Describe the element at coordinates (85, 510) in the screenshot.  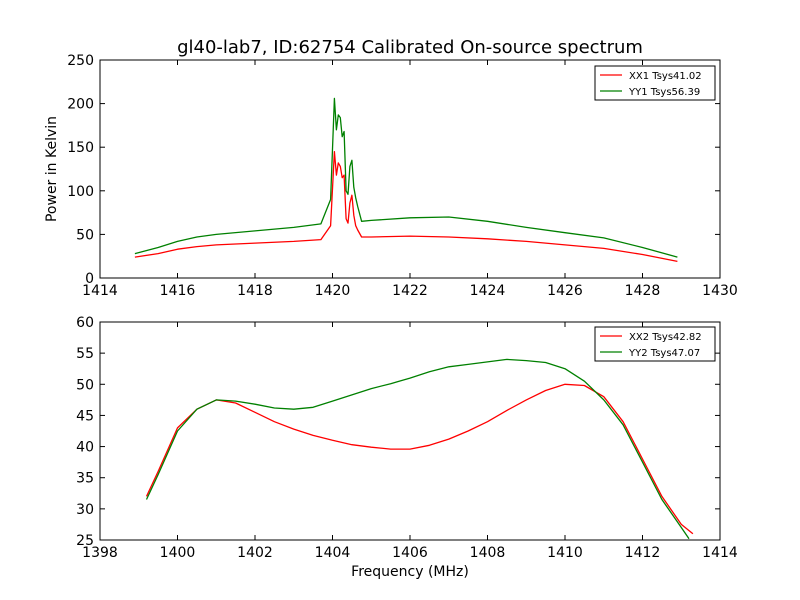
I see `y-tick-label: 30` at that location.